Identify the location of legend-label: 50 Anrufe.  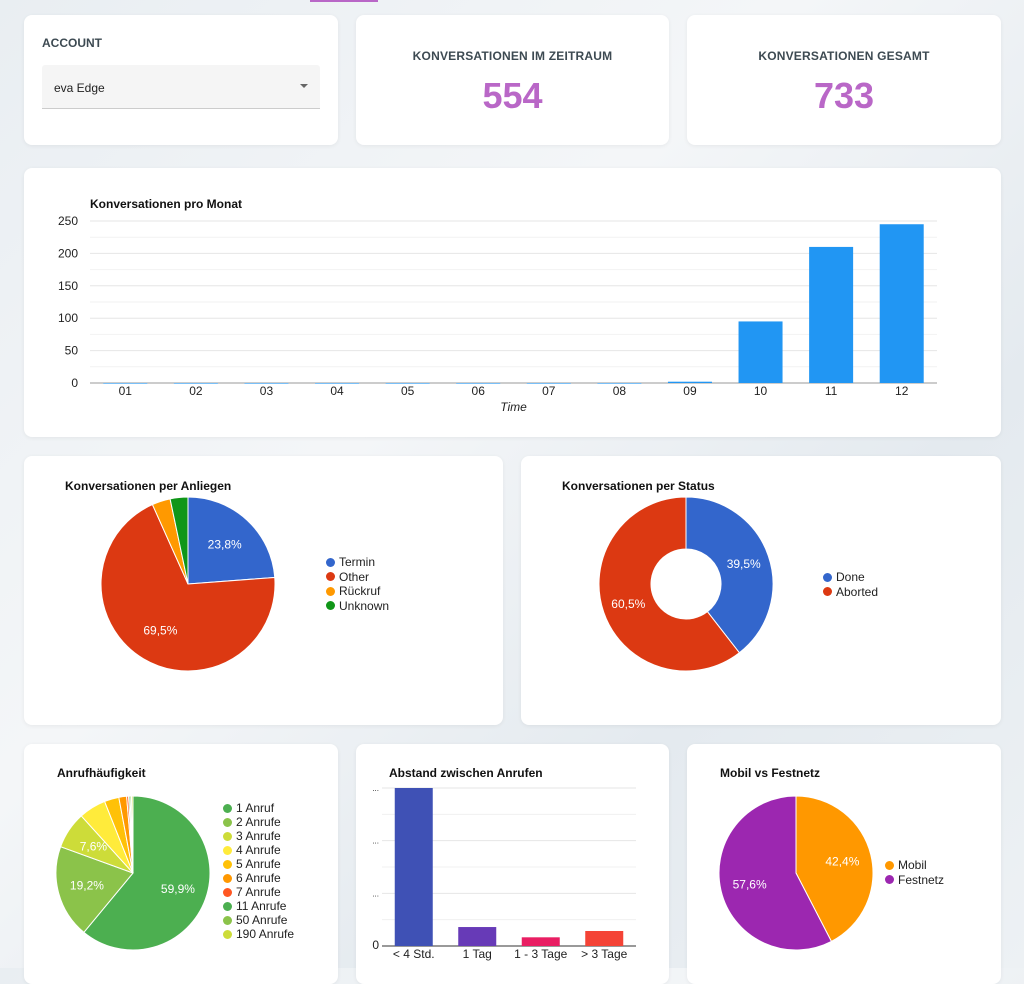
(262, 920).